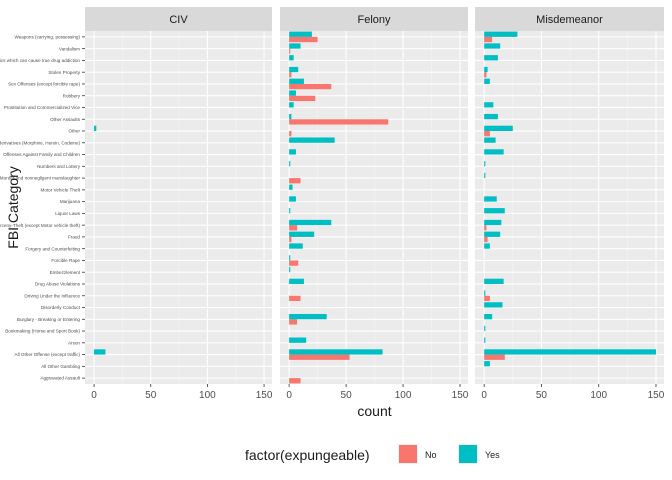 This screenshot has height=480, width=672. What do you see at coordinates (60, 378) in the screenshot?
I see `y-tick-label: Aggravated Assault` at bounding box center [60, 378].